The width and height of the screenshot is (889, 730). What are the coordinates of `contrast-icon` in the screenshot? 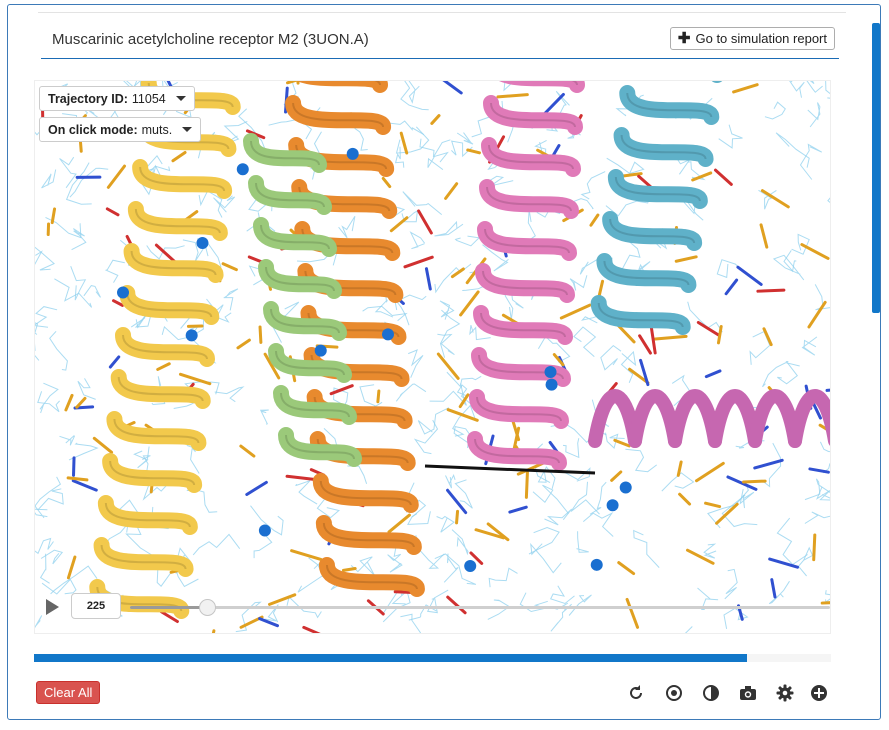 It's located at (711, 693).